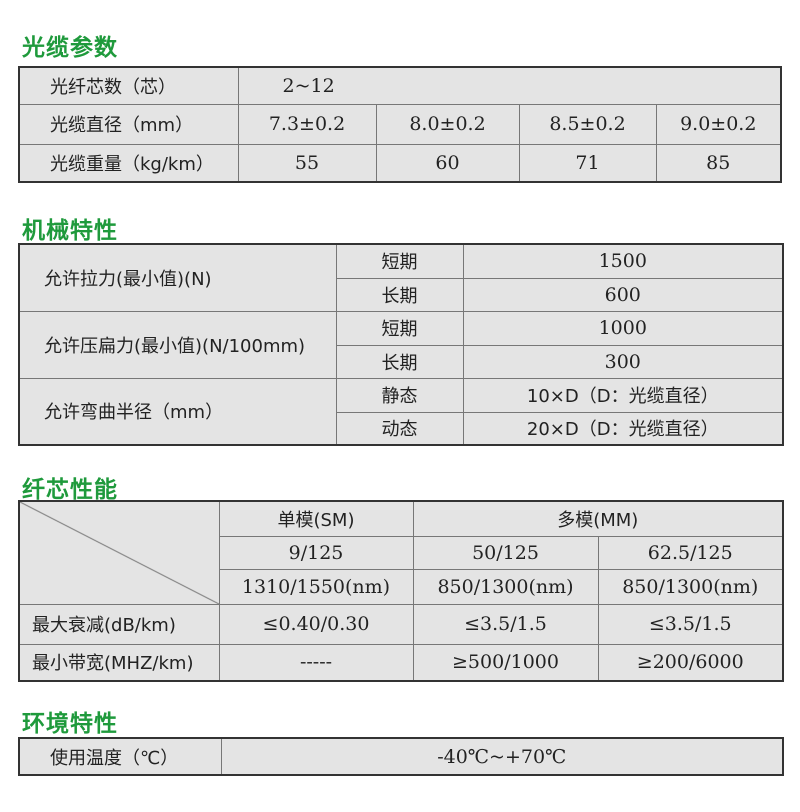 Image resolution: width=800 pixels, height=812 pixels. Describe the element at coordinates (119, 624) in the screenshot. I see `label: 最大衰减(dB/km)` at that location.